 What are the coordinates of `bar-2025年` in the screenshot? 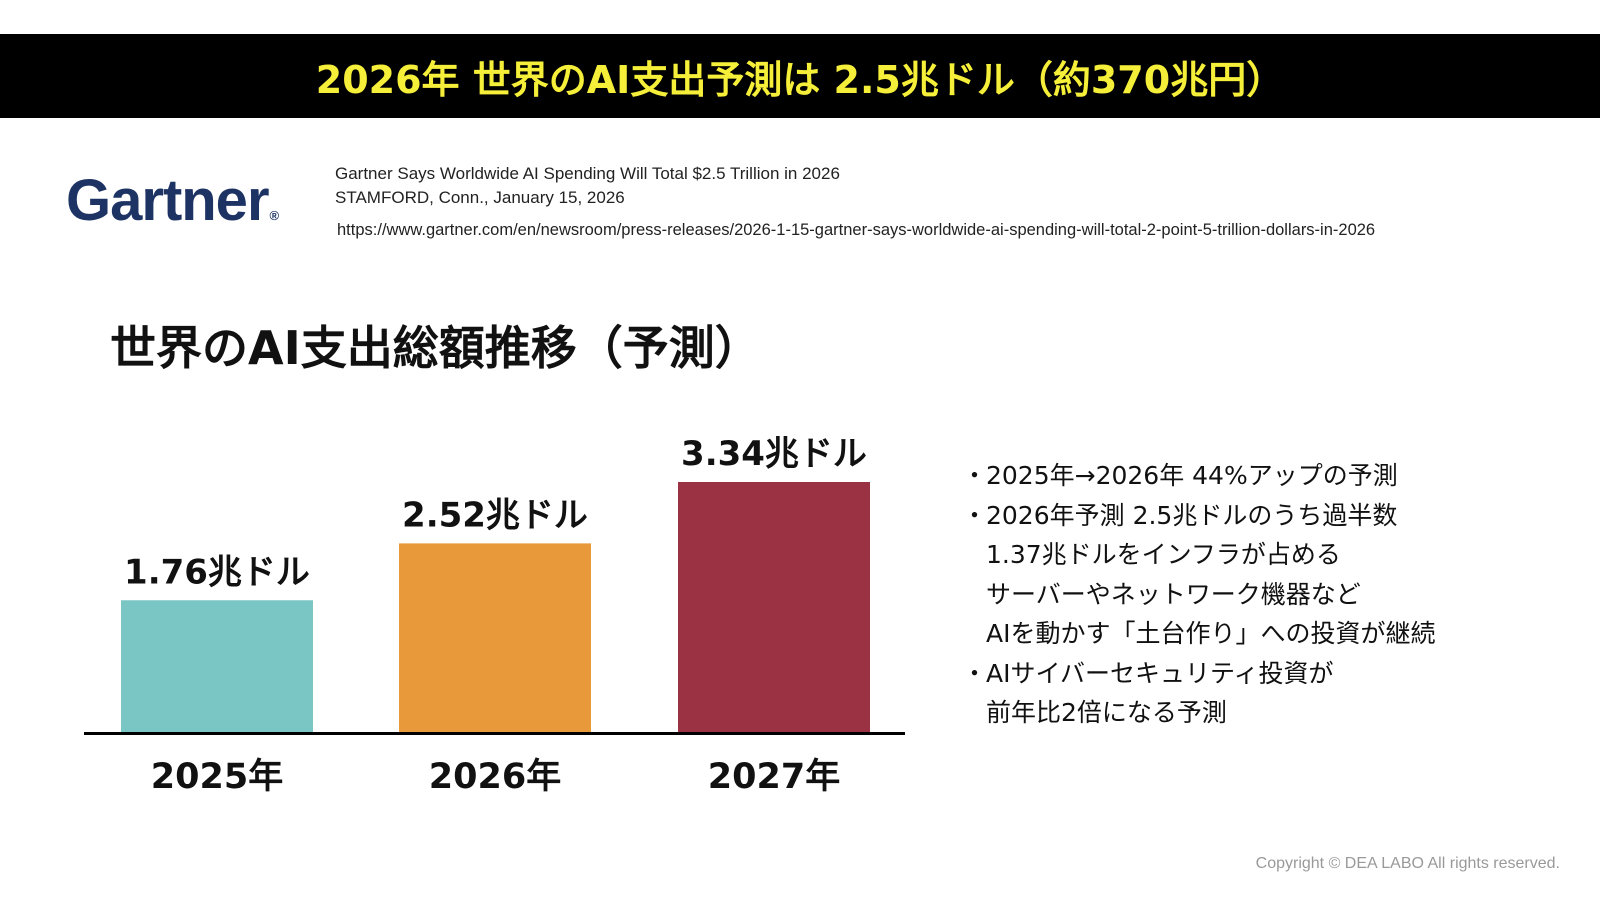 It's located at (217, 666).